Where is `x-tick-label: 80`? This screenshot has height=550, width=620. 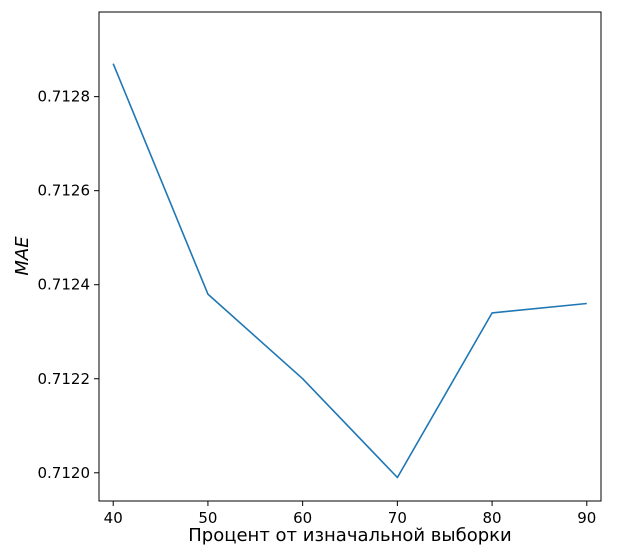
x-tick-label: 80 is located at coordinates (492, 518).